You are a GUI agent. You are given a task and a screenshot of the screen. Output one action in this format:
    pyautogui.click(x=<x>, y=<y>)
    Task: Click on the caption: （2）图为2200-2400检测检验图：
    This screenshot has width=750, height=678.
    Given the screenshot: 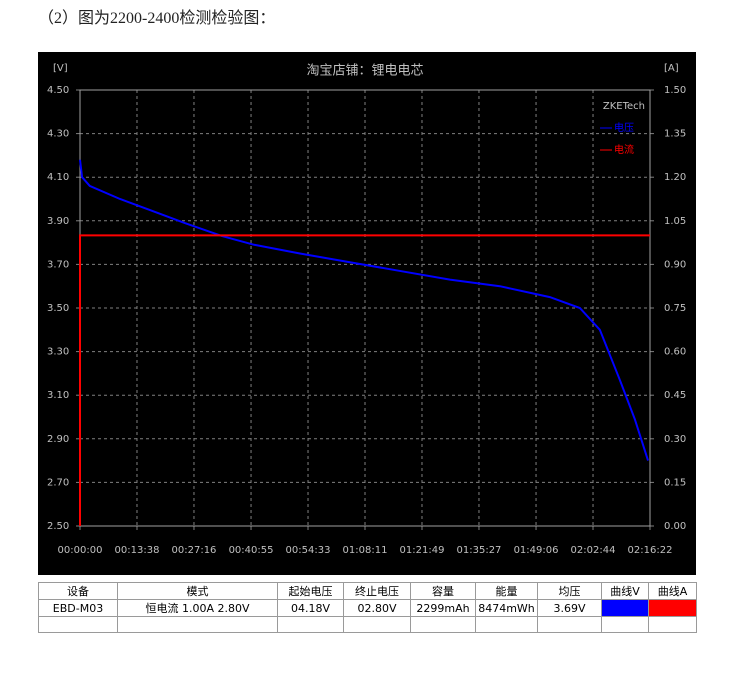 What is the action you would take?
    pyautogui.click(x=157, y=18)
    